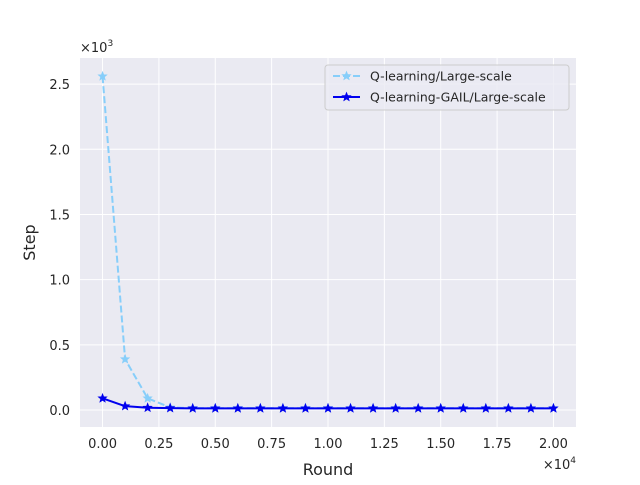 The height and width of the screenshot is (485, 640). I want to click on y-tick-label: 1.0, so click(59, 281).